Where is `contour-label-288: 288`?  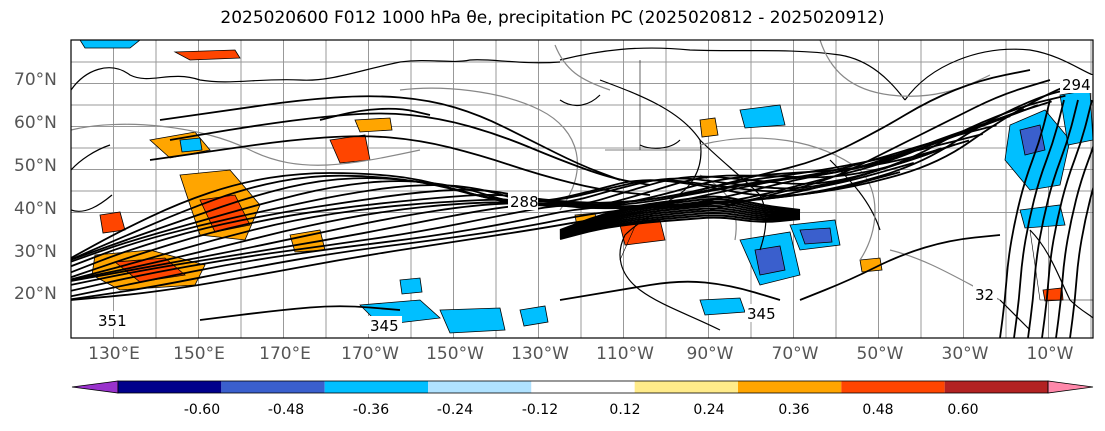
contour-label-288: 288 is located at coordinates (524, 202).